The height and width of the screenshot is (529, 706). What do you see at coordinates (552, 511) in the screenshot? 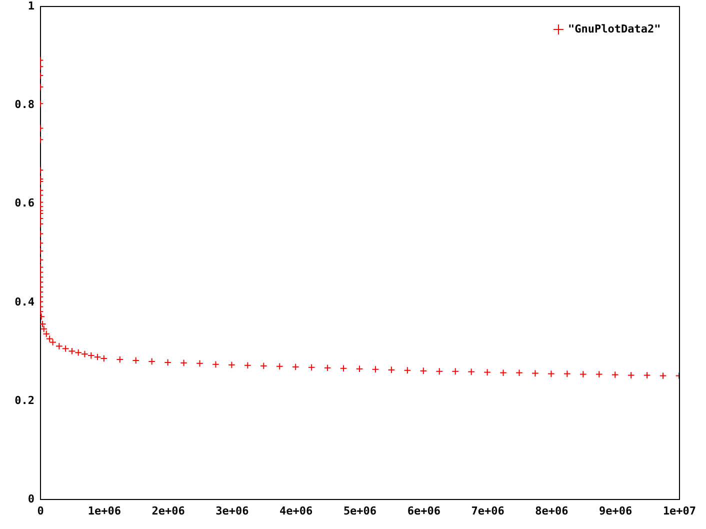
I see `x-tick-label: 8e+06` at bounding box center [552, 511].